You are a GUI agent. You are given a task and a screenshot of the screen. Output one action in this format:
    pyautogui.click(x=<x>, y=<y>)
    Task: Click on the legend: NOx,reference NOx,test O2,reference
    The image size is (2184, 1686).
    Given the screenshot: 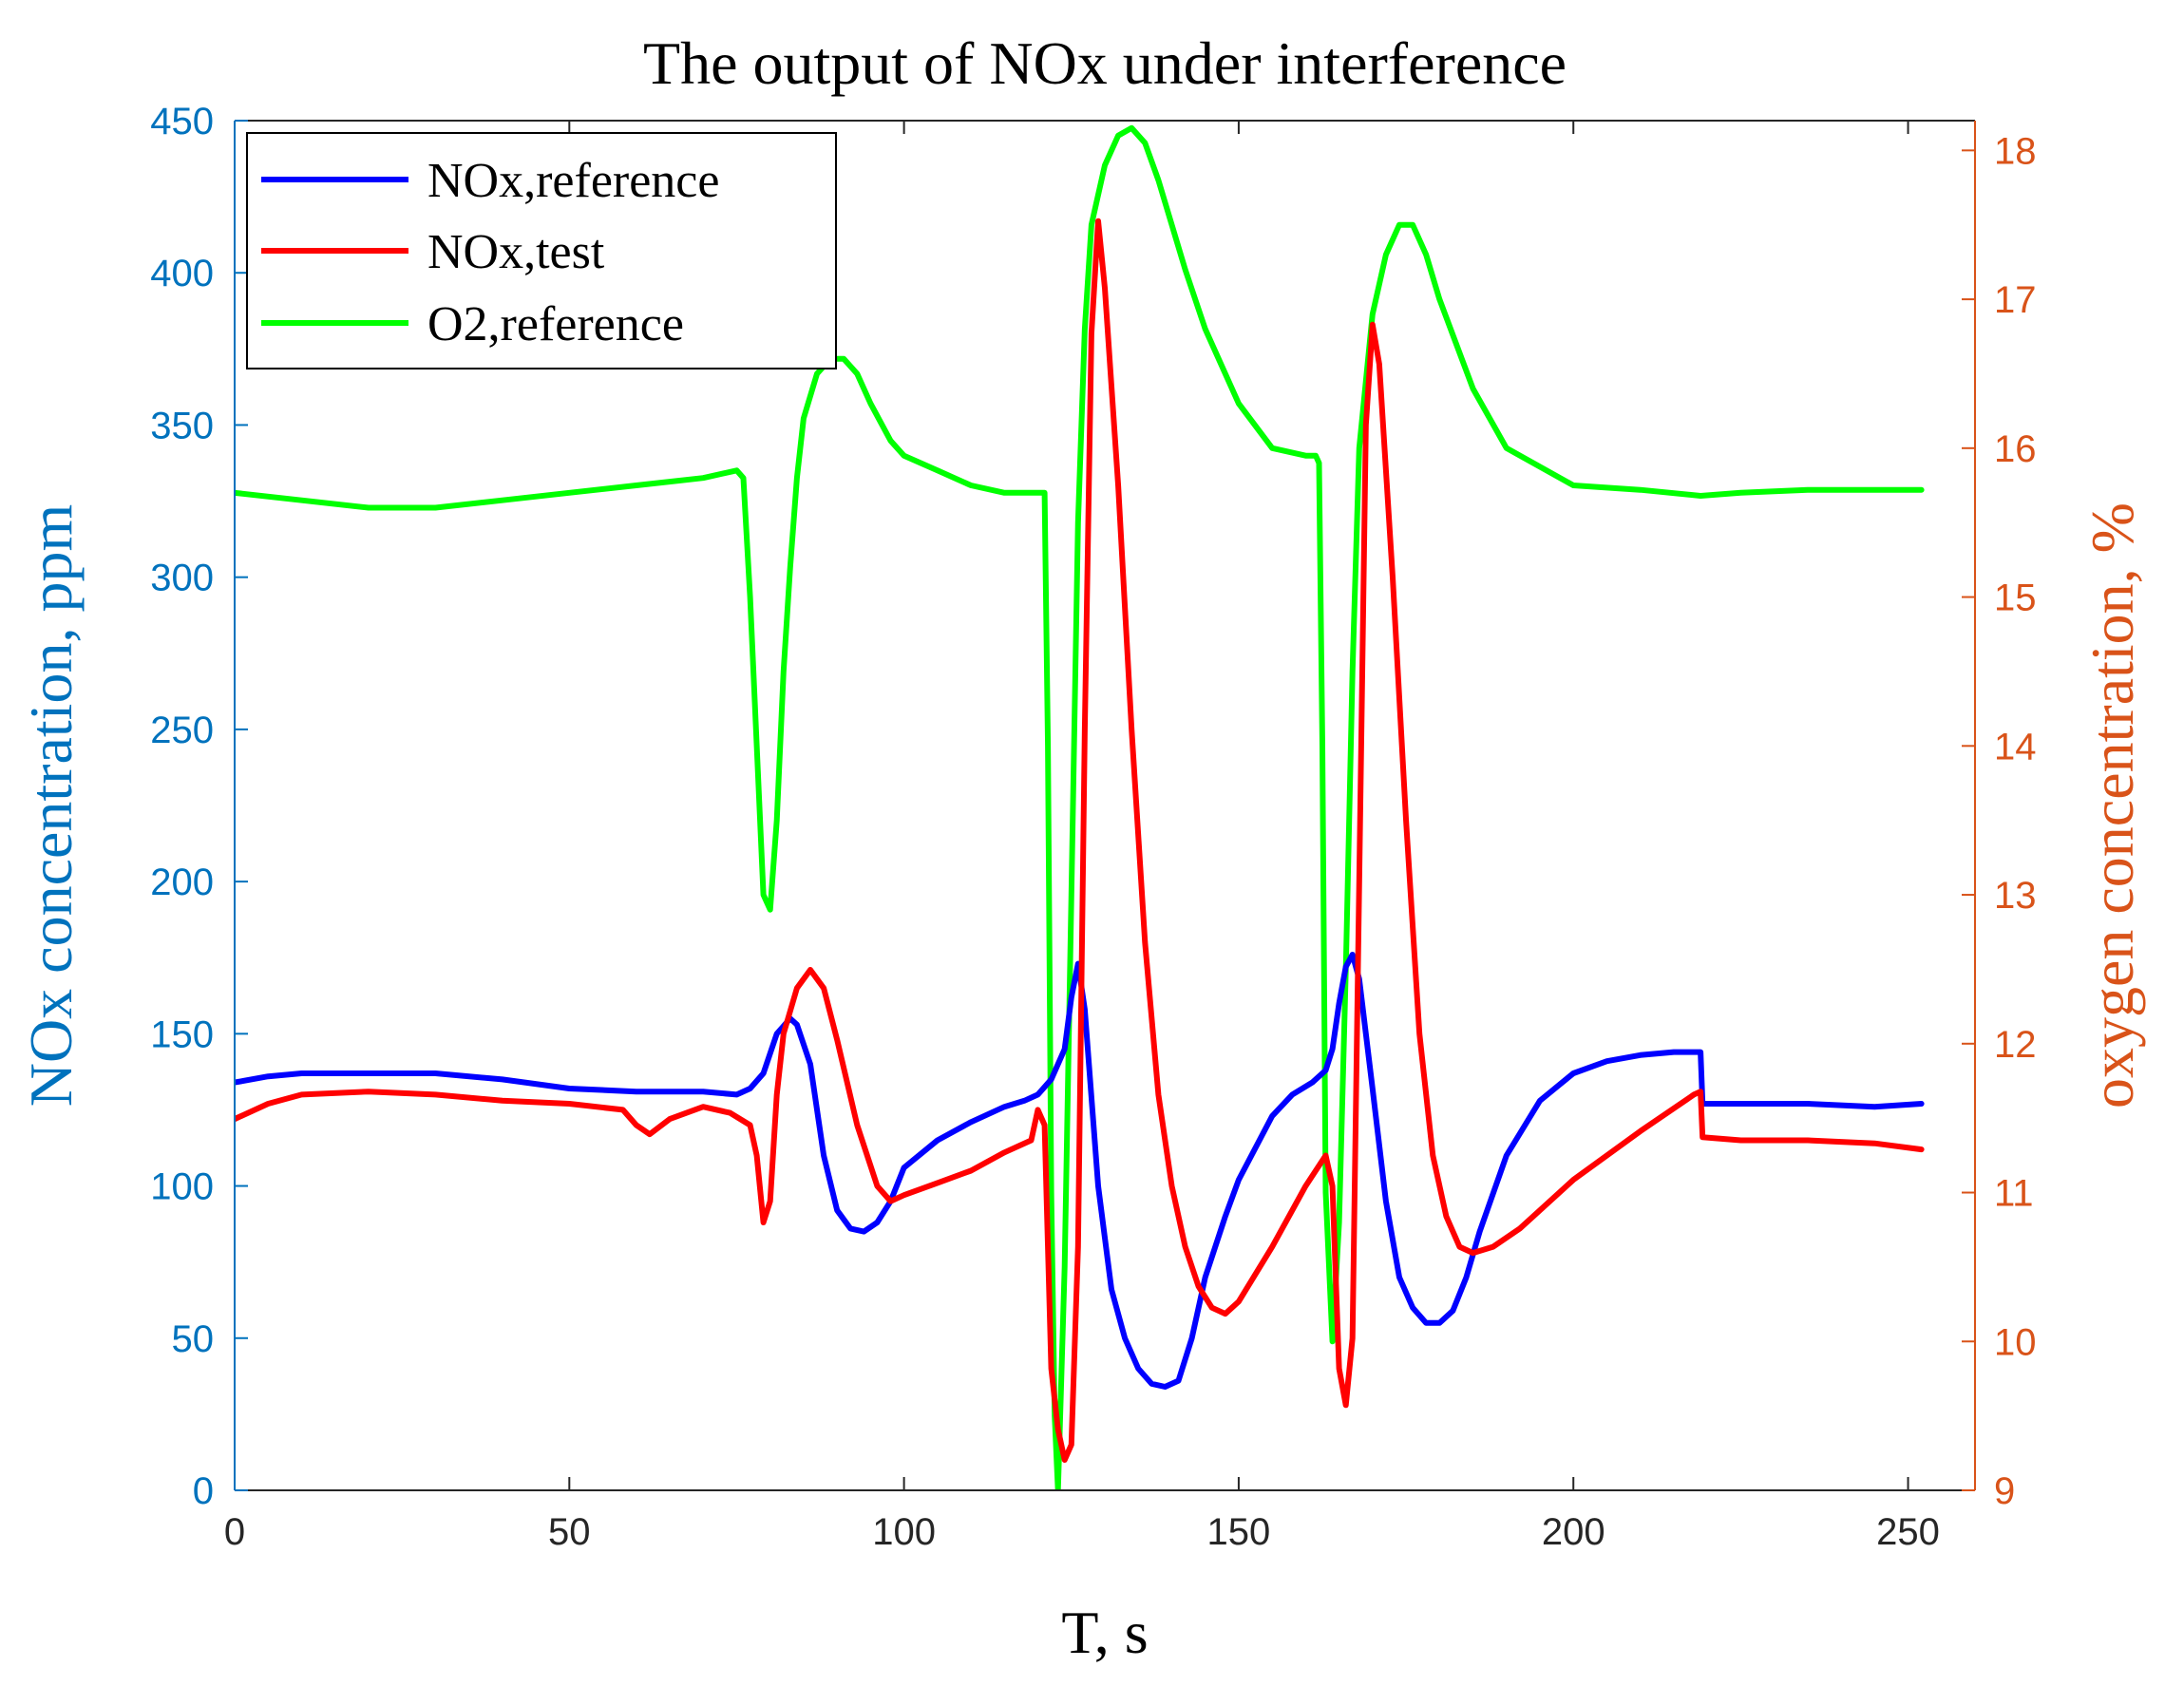 What is the action you would take?
    pyautogui.click(x=541, y=251)
    